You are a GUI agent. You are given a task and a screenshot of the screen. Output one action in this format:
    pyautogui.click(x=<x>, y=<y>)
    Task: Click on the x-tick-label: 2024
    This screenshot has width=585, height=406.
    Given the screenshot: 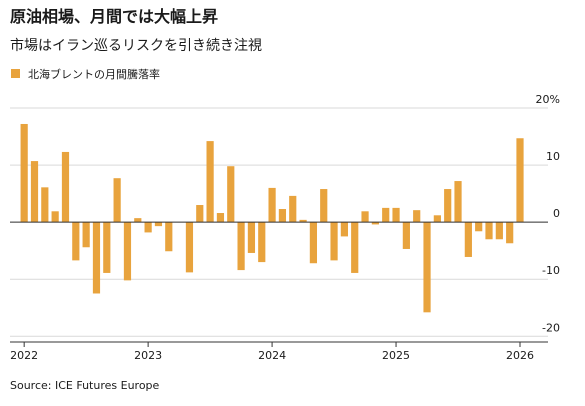 What is the action you would take?
    pyautogui.click(x=272, y=355)
    